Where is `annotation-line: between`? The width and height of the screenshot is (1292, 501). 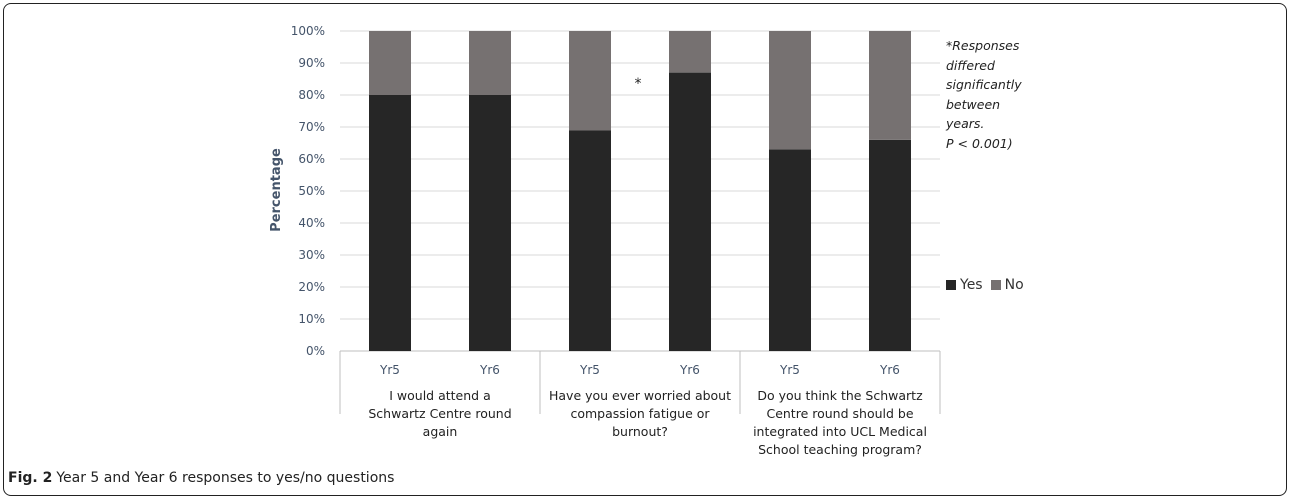
annotation-line: between is located at coordinates (973, 104).